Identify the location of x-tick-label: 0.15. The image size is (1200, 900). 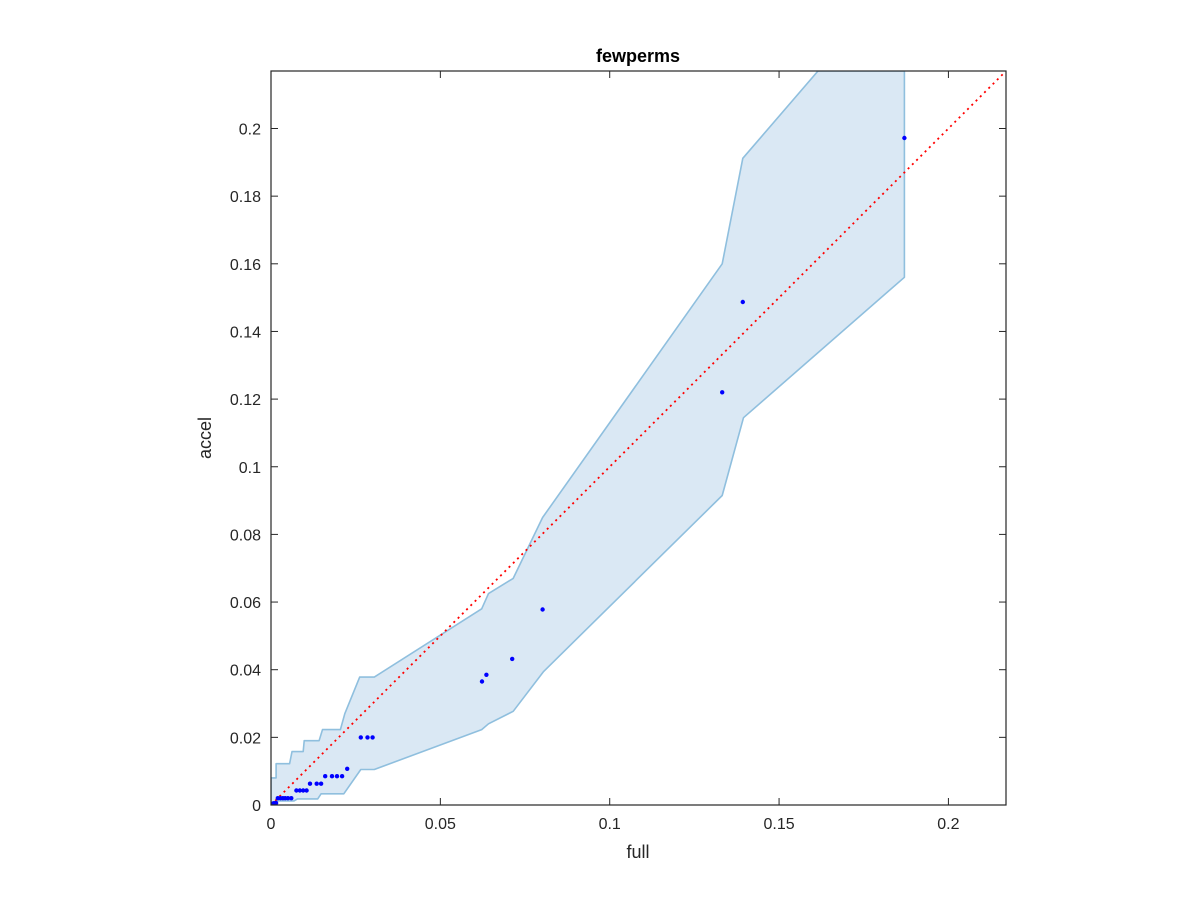
(778, 824).